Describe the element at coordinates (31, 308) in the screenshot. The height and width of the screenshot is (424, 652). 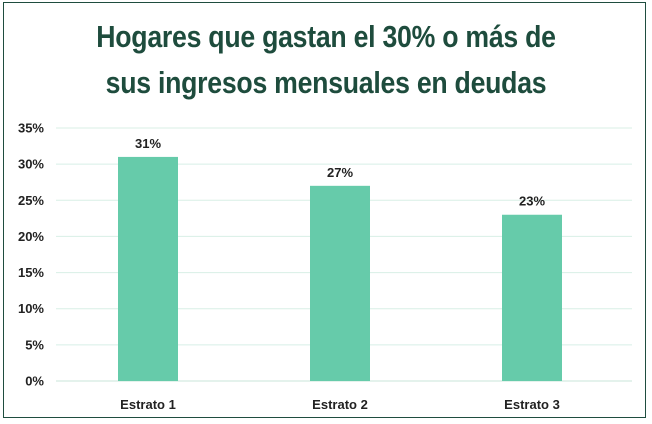
I see `y-tick-label: 10%` at that location.